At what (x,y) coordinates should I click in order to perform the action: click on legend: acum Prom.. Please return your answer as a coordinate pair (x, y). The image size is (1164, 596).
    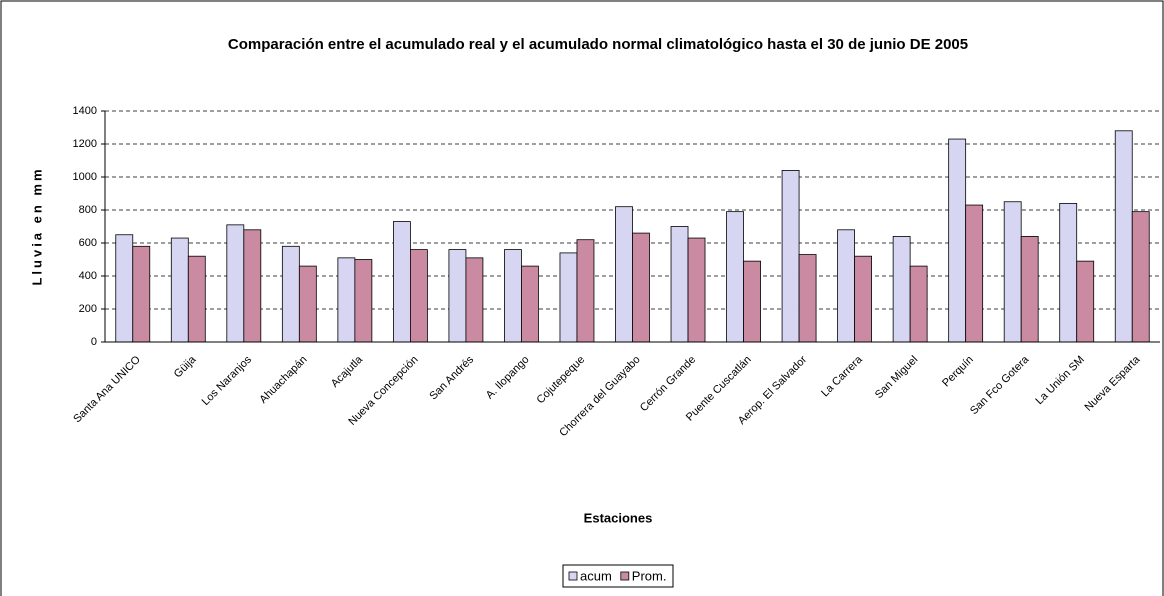
    Looking at the image, I should click on (618, 576).